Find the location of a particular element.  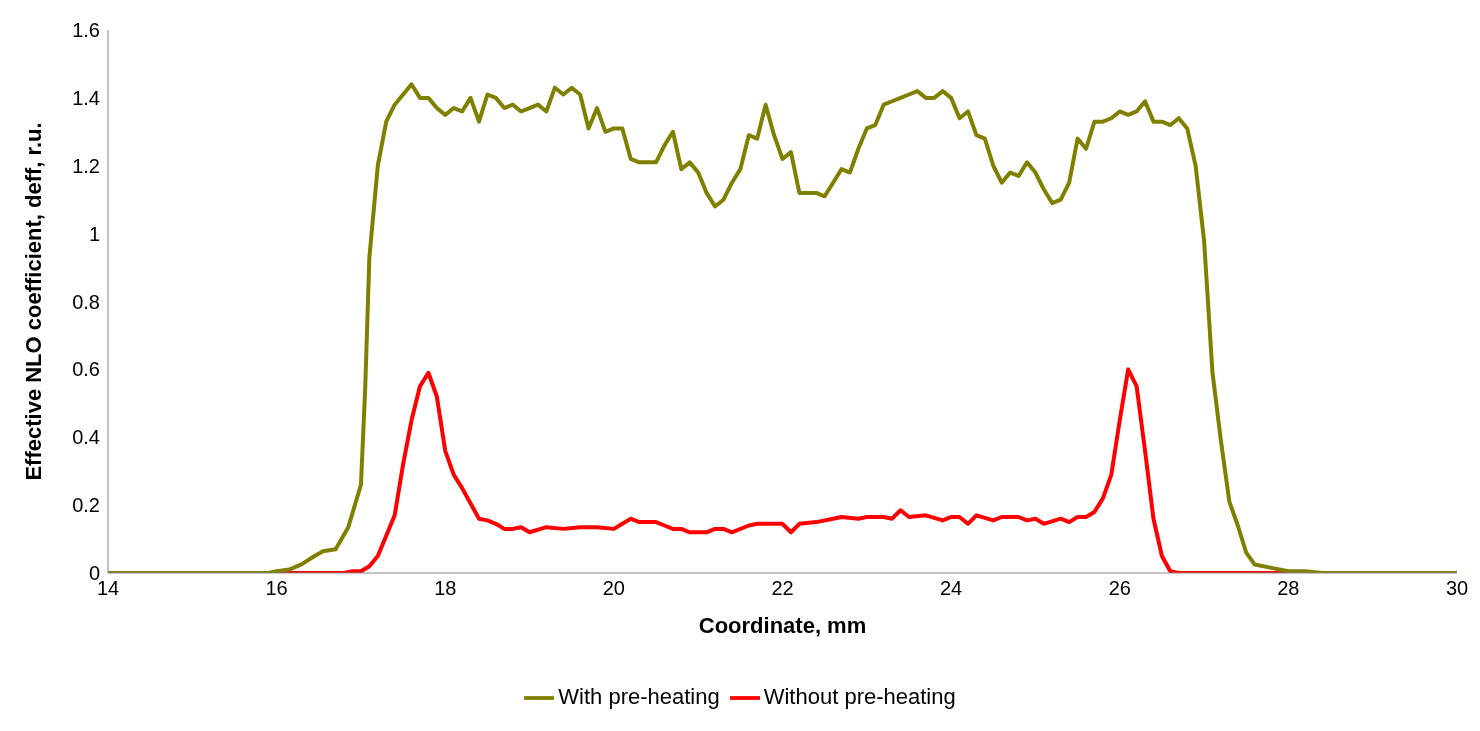

legend-label: Without pre-heating is located at coordinates (859, 696).